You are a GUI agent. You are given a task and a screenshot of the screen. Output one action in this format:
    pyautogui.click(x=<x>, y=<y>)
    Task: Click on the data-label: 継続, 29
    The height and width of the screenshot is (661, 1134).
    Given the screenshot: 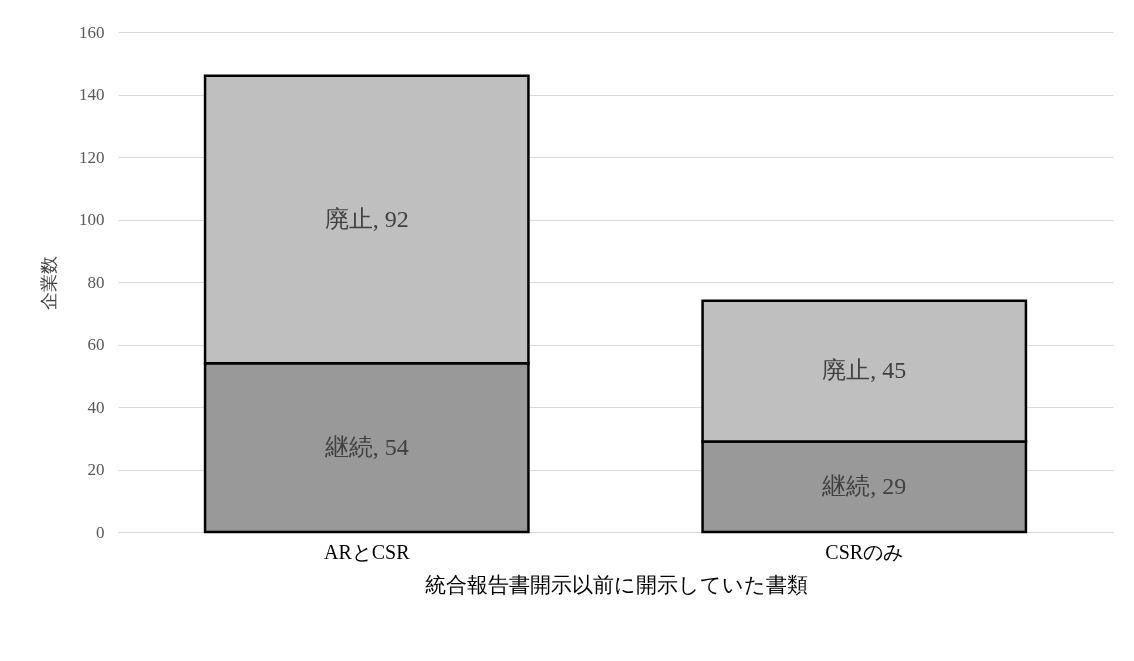 What is the action you would take?
    pyautogui.click(x=864, y=485)
    